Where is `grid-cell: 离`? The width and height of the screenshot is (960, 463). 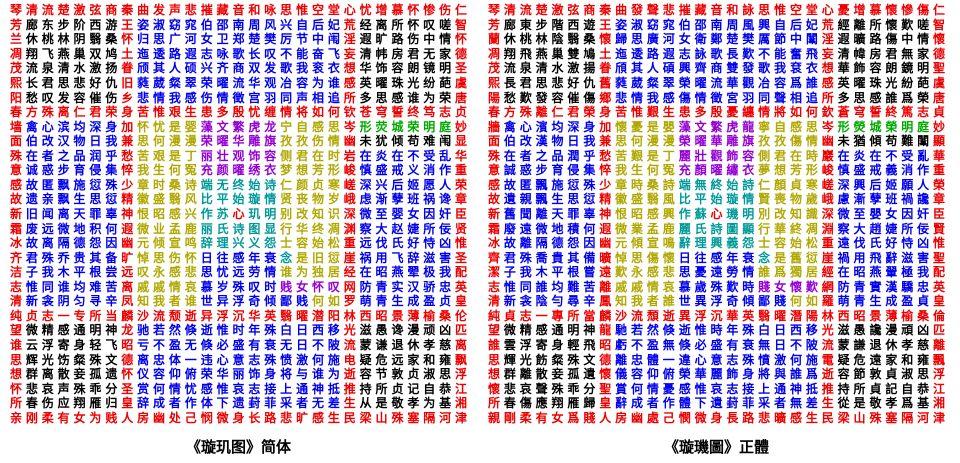 grid-cell: 离 is located at coordinates (47, 243).